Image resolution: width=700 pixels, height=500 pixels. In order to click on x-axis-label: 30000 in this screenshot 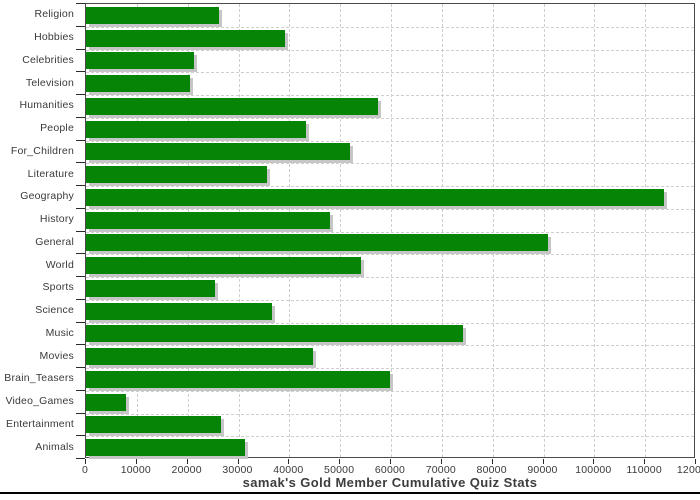, I will do `click(237, 470)`.